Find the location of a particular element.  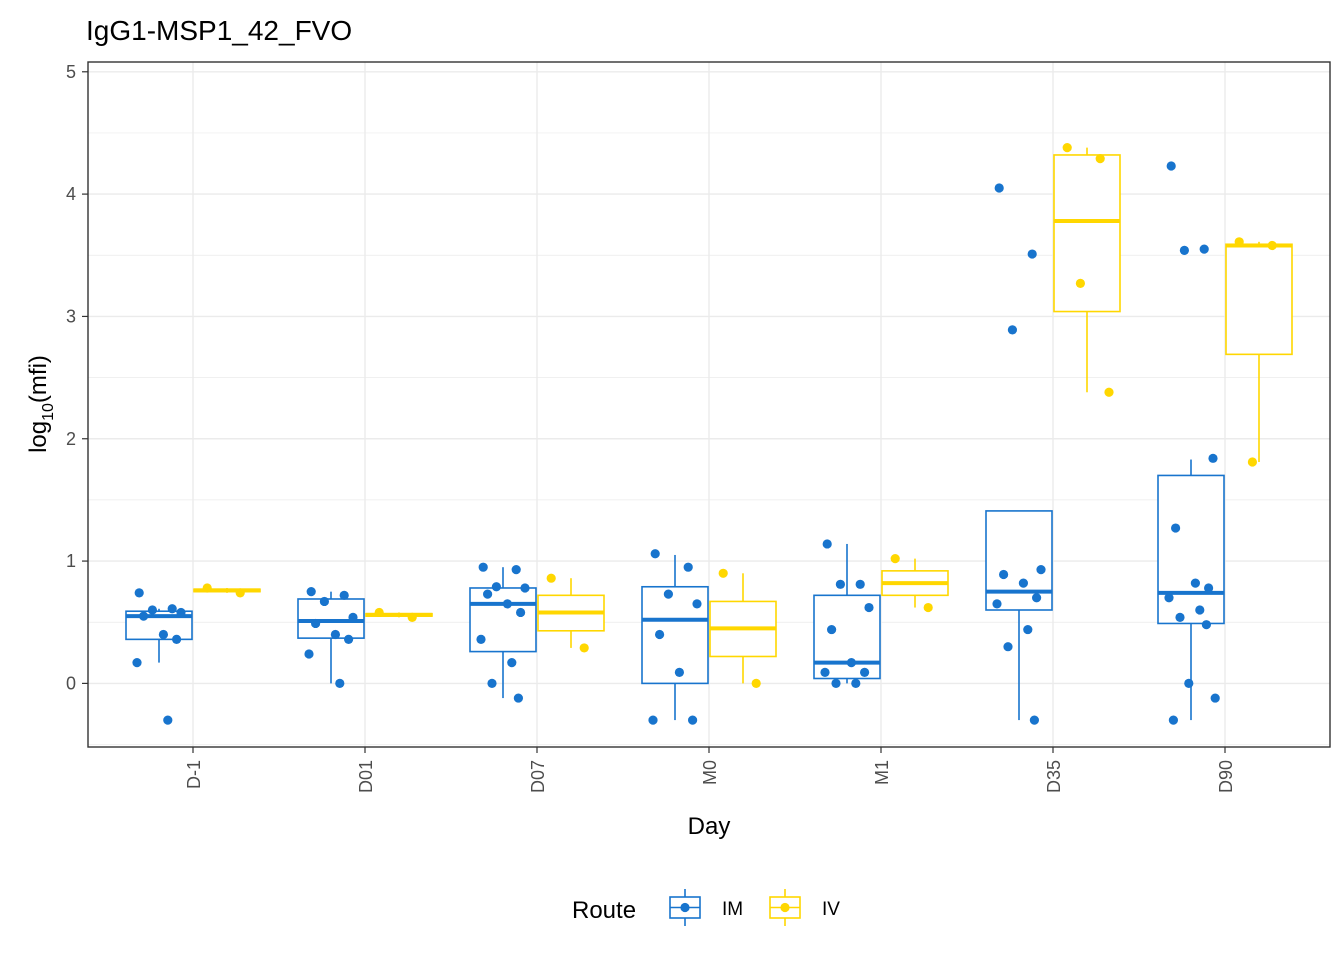

x-tick-label: D90 is located at coordinates (1226, 776).